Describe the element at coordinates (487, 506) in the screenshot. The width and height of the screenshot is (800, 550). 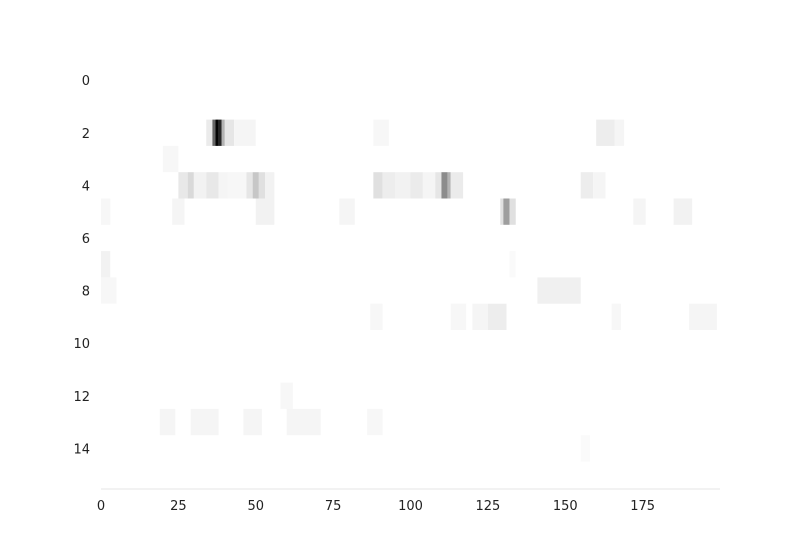
I see `x-tick-label: 125` at that location.